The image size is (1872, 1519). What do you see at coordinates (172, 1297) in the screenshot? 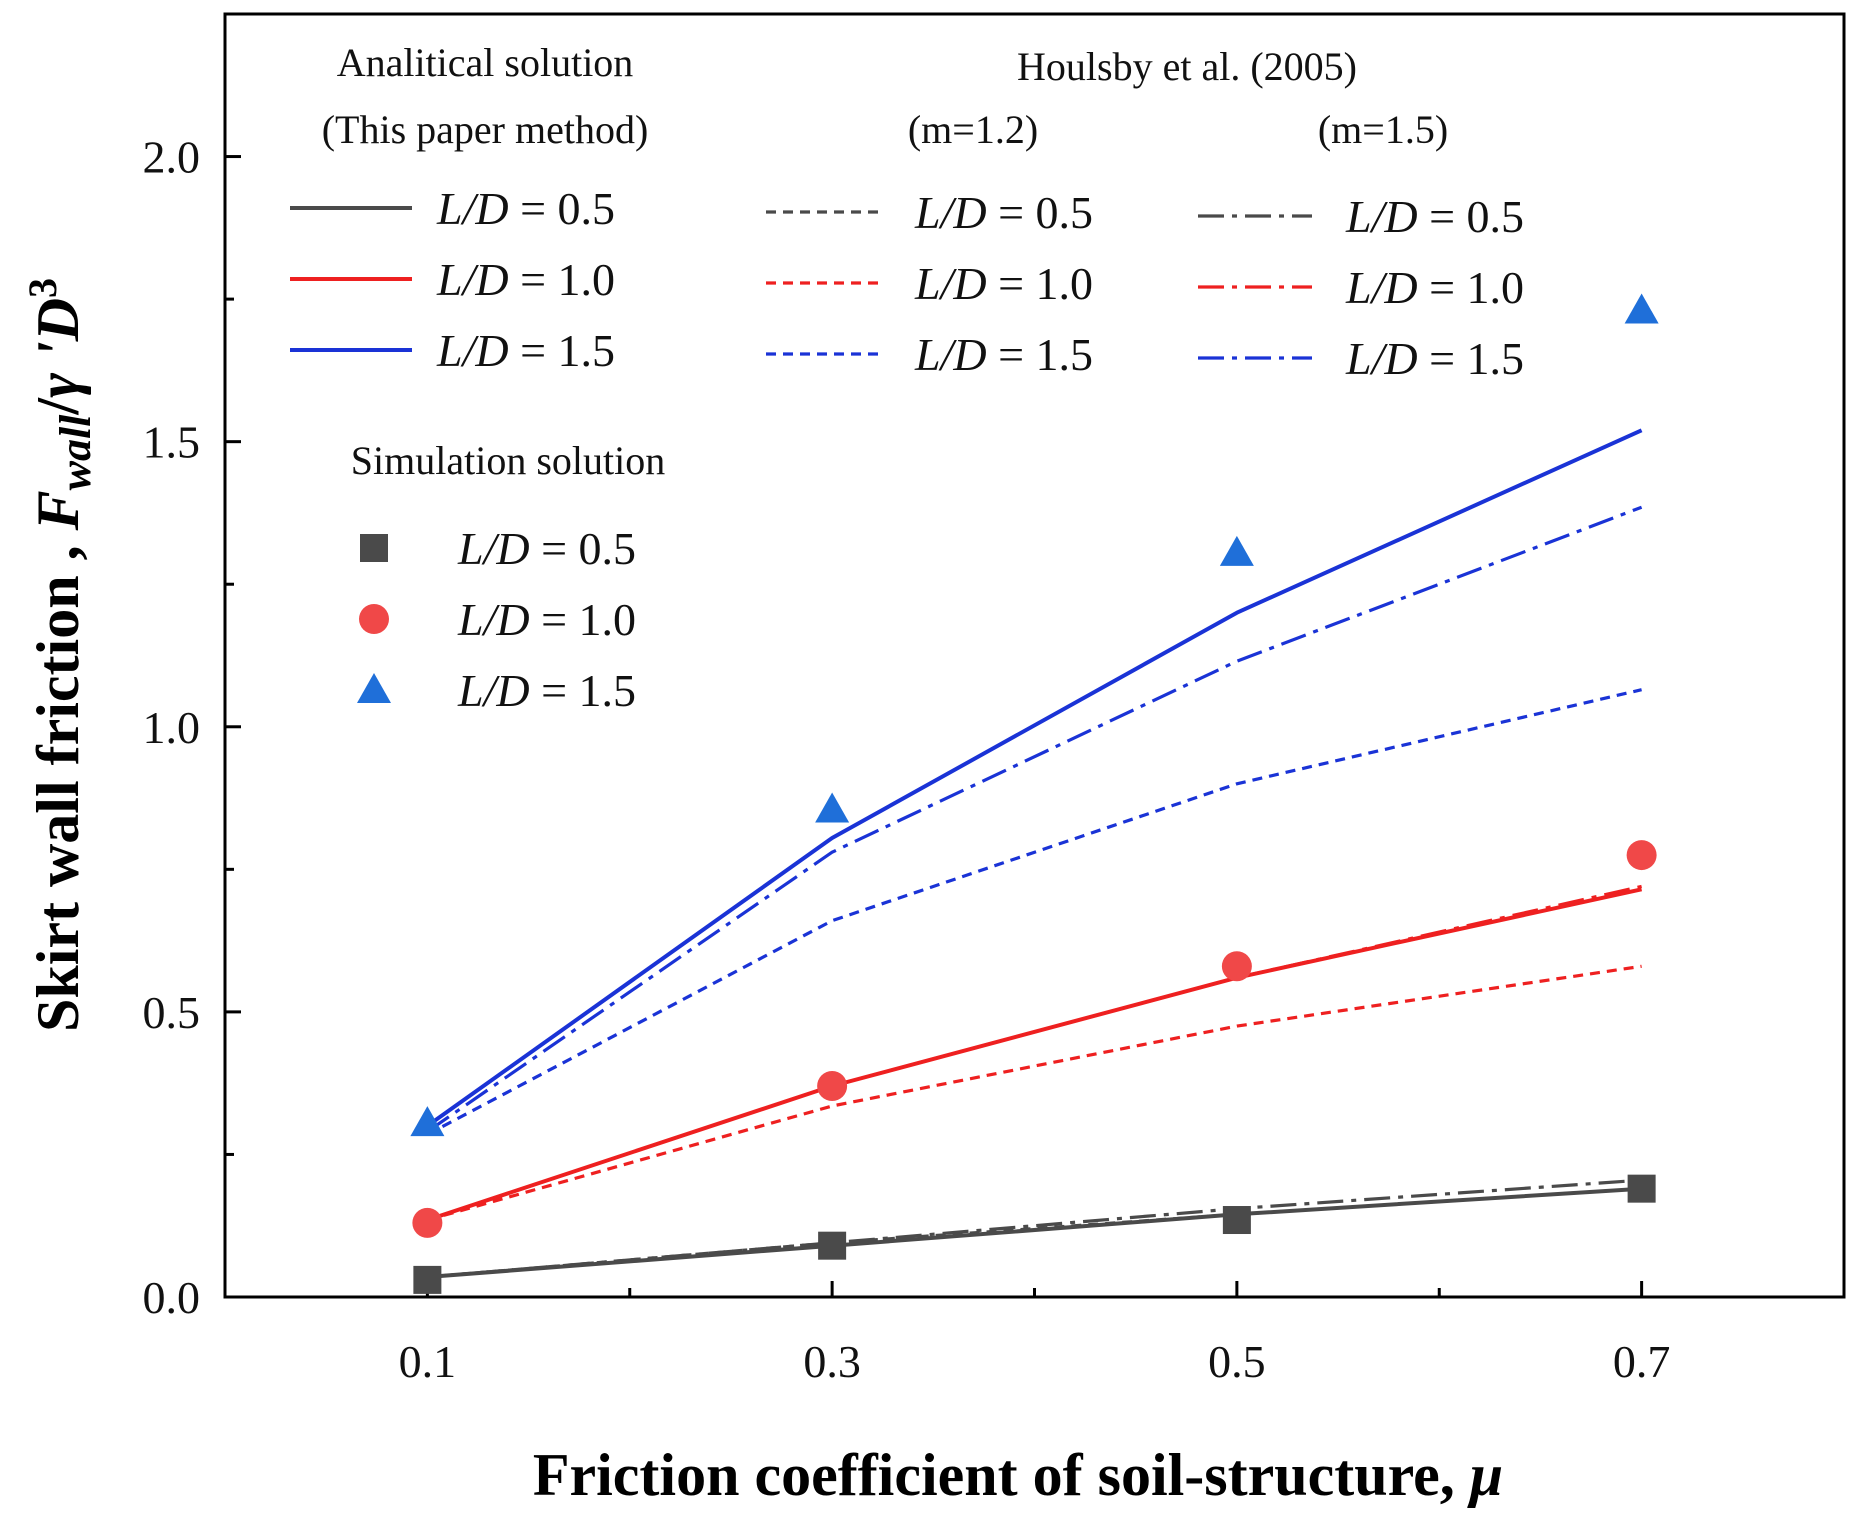
I see `y-tick-label: 0.0` at bounding box center [172, 1297].